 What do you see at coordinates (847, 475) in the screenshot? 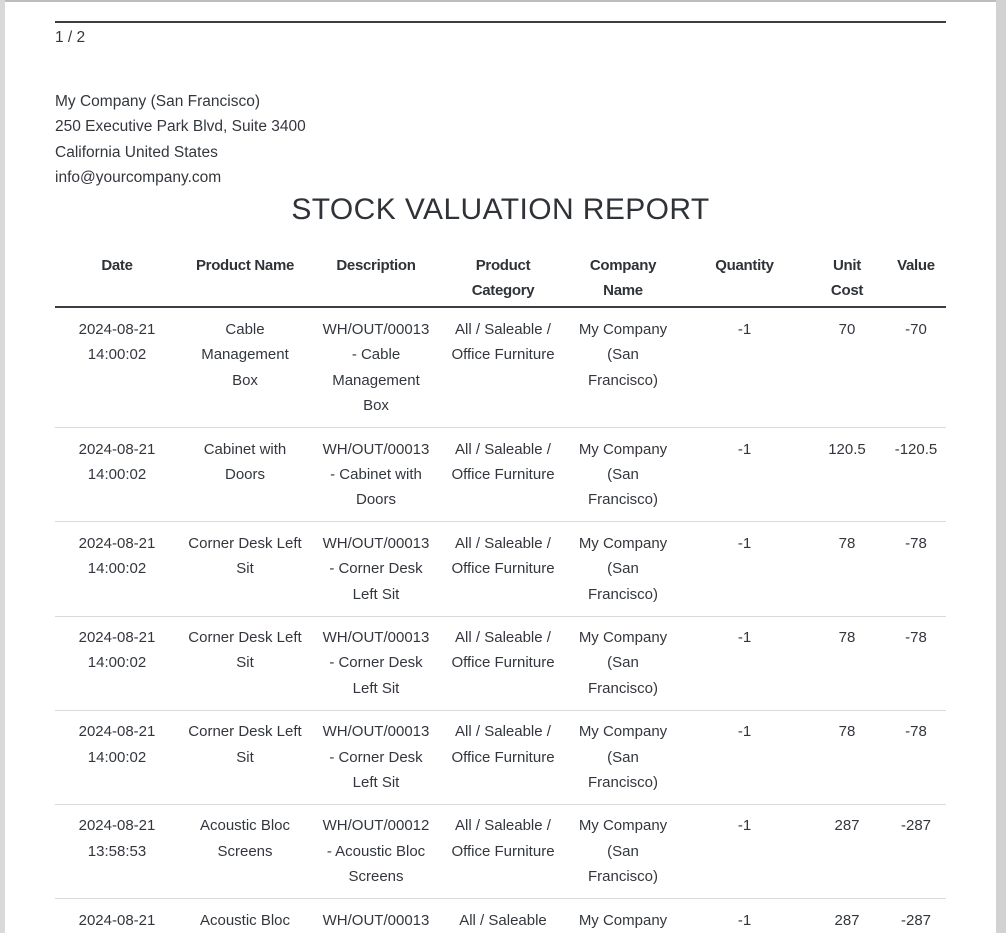
I see `table-cell: 120.5` at bounding box center [847, 475].